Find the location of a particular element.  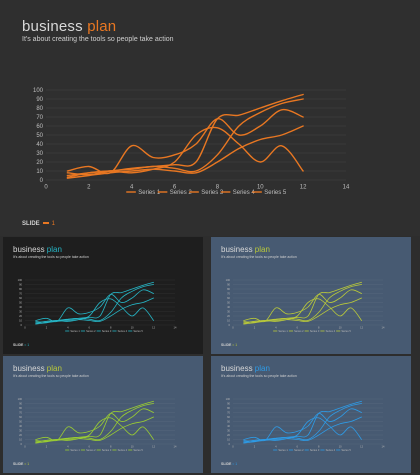

x-tick-label: 12 is located at coordinates (303, 187).